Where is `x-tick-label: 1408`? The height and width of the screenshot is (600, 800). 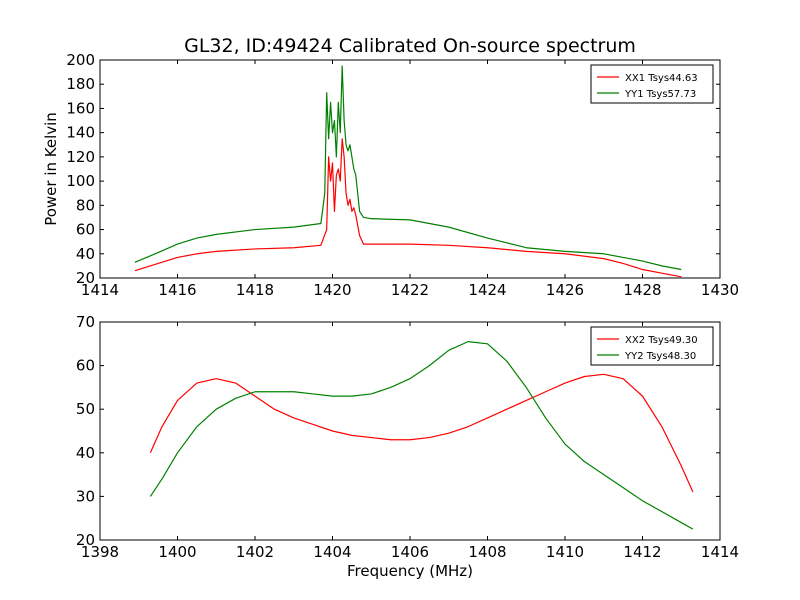 x-tick-label: 1408 is located at coordinates (487, 552).